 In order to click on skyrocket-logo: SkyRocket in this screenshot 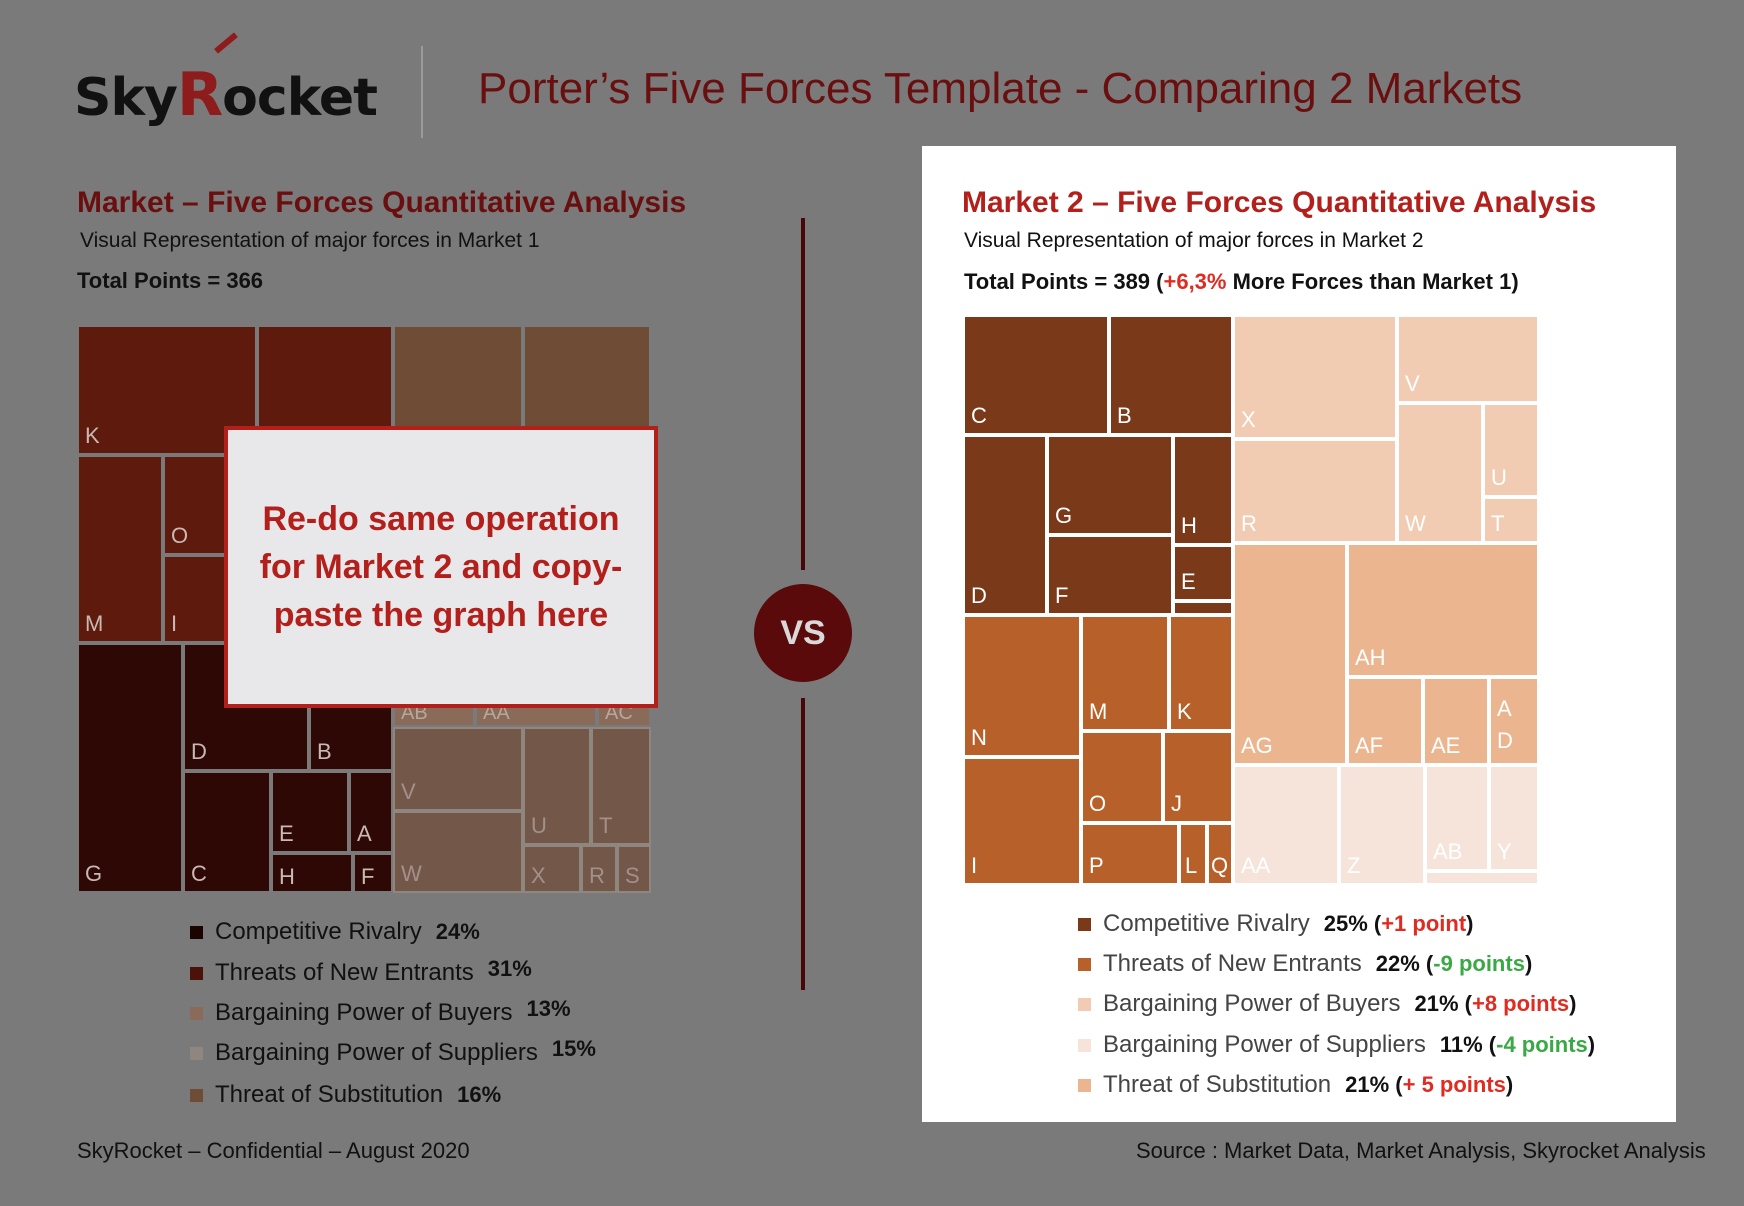, I will do `click(226, 86)`.